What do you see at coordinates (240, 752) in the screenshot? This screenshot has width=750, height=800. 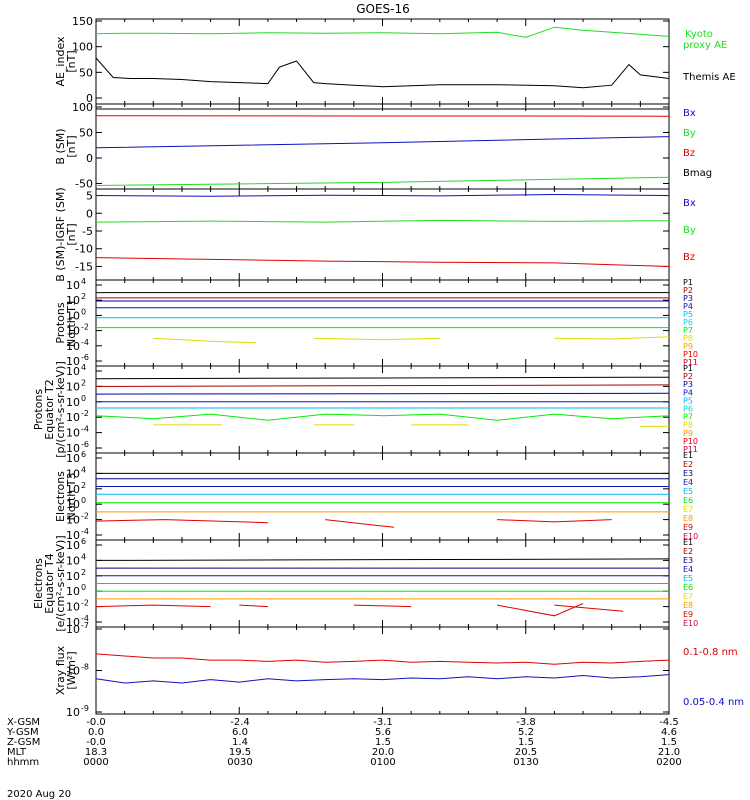 I see `ephemeris-value: 19.5` at bounding box center [240, 752].